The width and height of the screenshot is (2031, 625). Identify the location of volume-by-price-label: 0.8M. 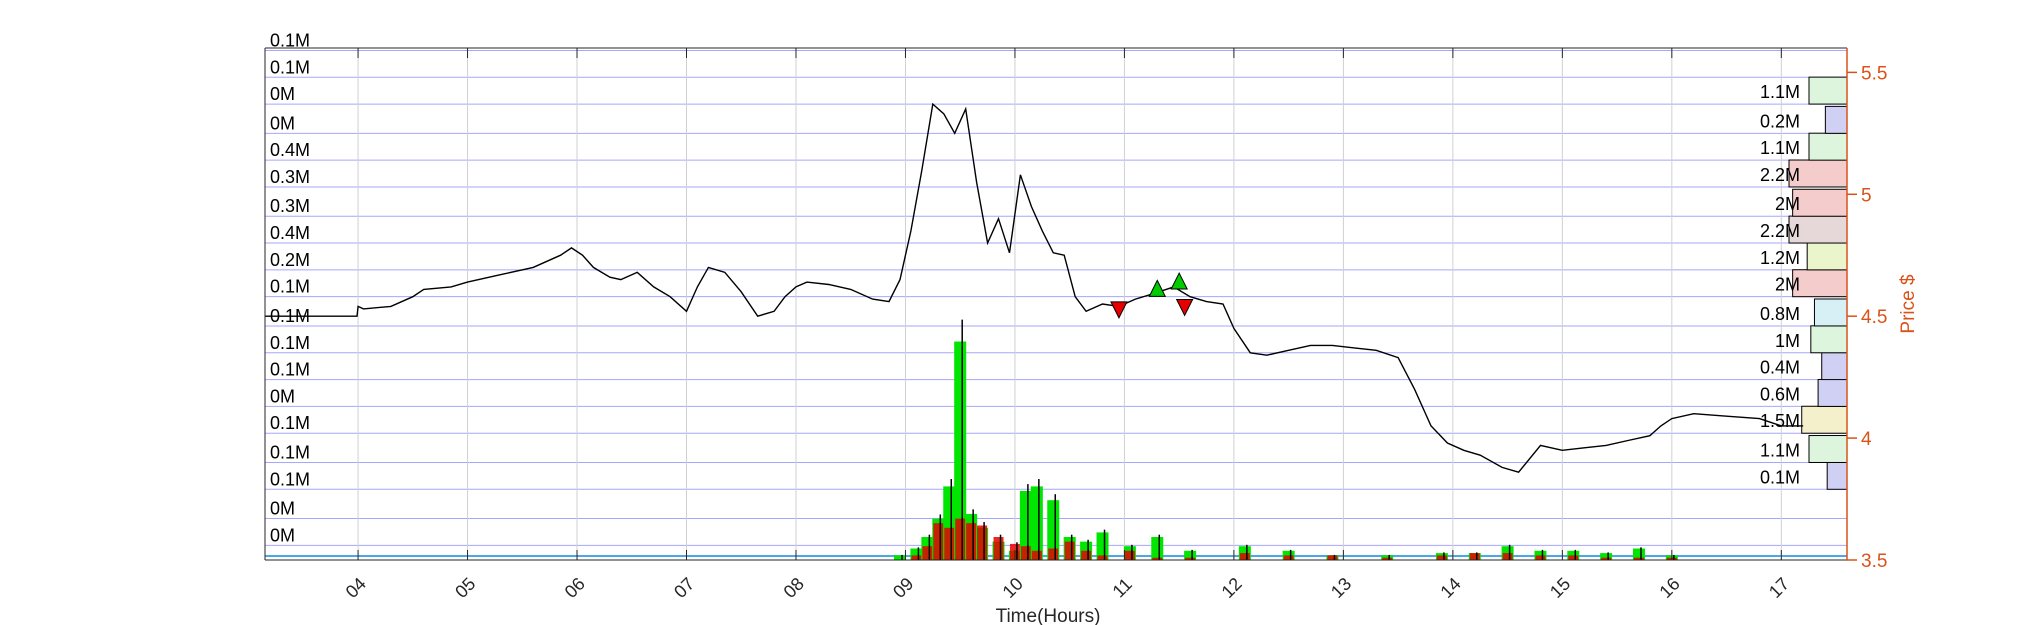
(1780, 314).